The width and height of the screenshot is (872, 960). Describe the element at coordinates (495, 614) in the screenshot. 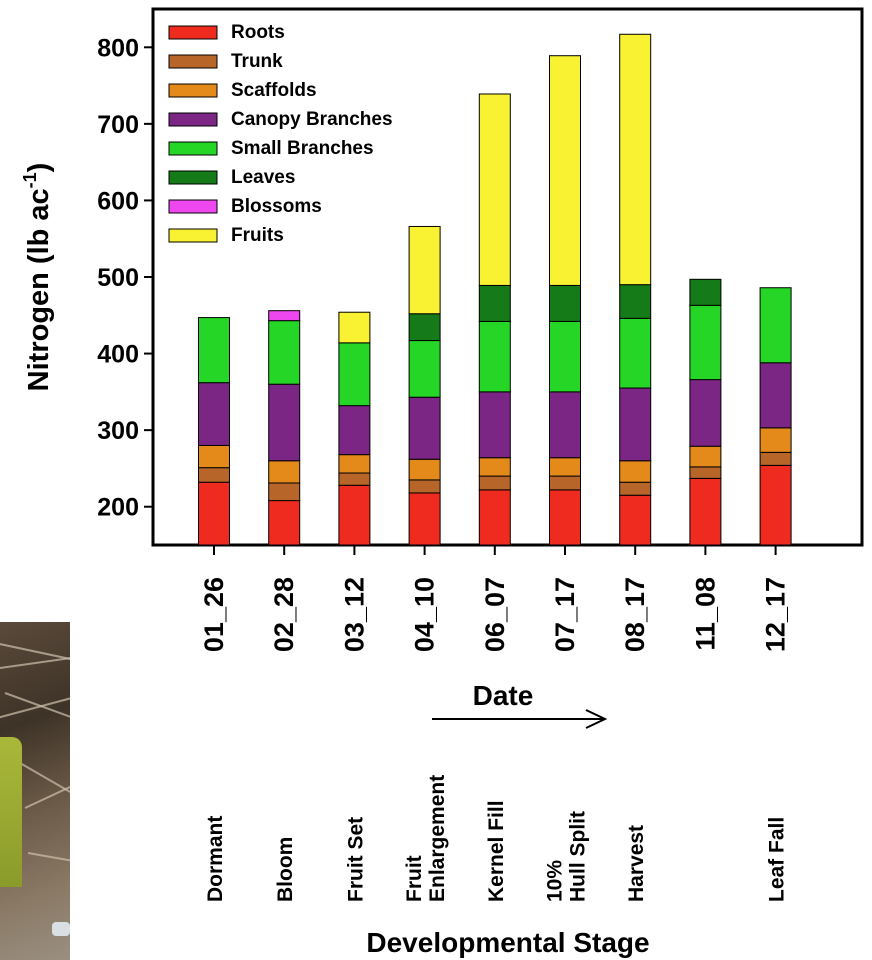

I see `x-tick-label: 06_07` at that location.